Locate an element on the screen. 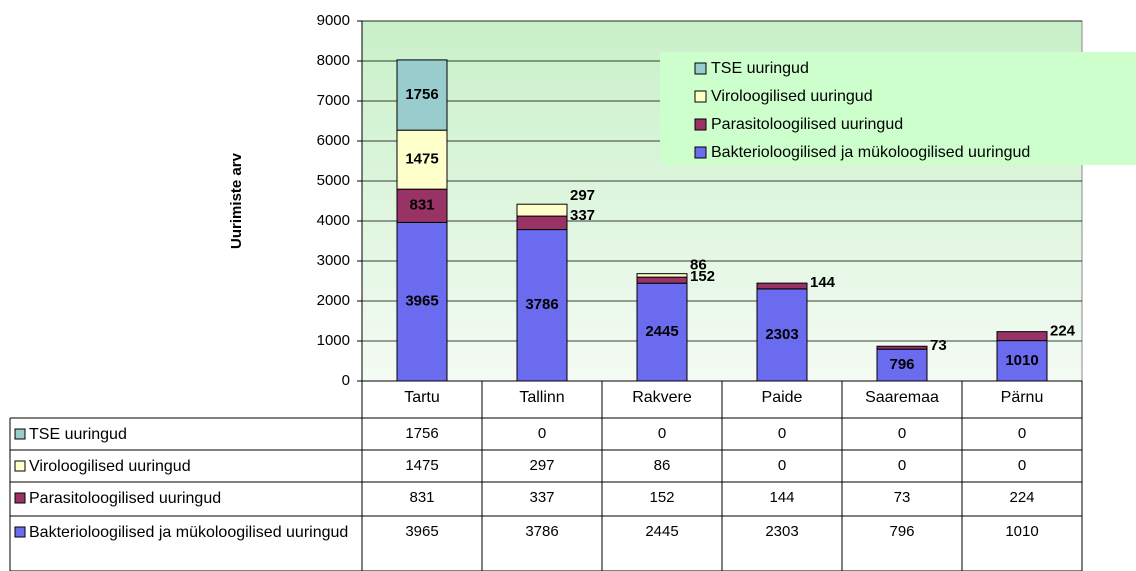 This screenshot has width=1136, height=571. table-value: 2445 is located at coordinates (661, 531).